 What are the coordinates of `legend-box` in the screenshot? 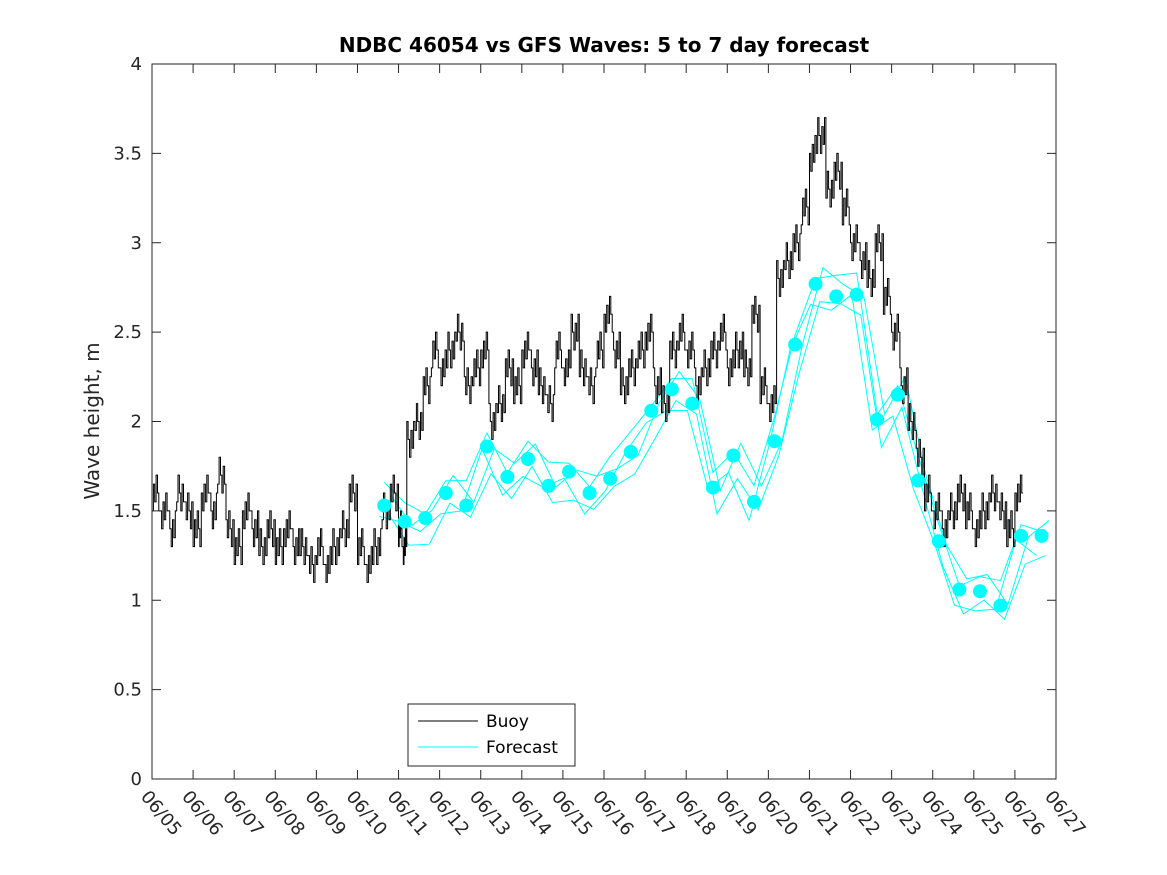 It's located at (491, 735).